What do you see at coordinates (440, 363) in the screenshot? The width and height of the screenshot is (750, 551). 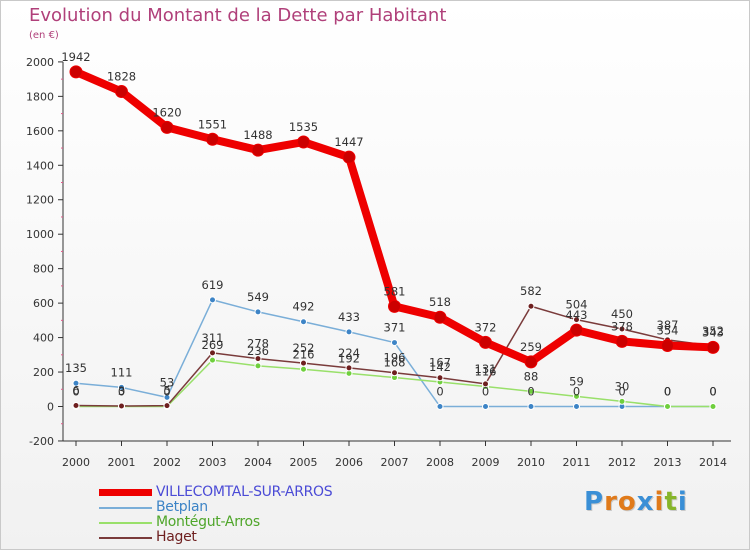 I see `data-label: 167` at bounding box center [440, 363].